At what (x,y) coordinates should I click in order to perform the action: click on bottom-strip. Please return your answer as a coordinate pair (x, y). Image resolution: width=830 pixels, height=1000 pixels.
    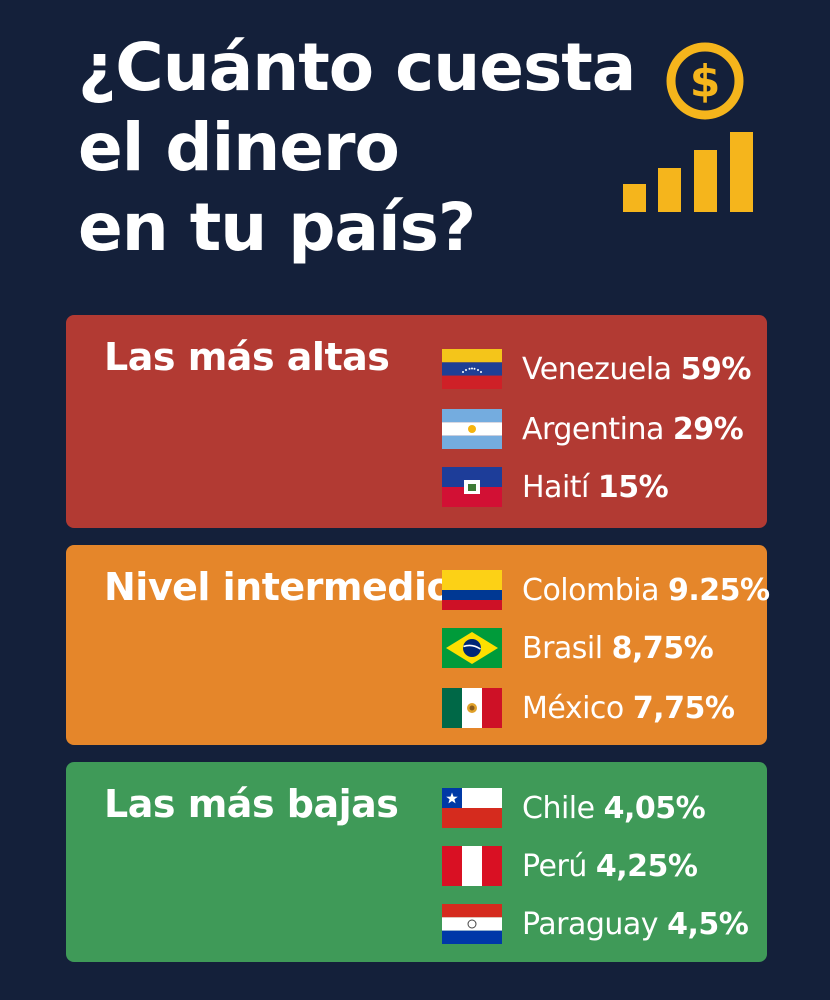
    Looking at the image, I should click on (415, 990).